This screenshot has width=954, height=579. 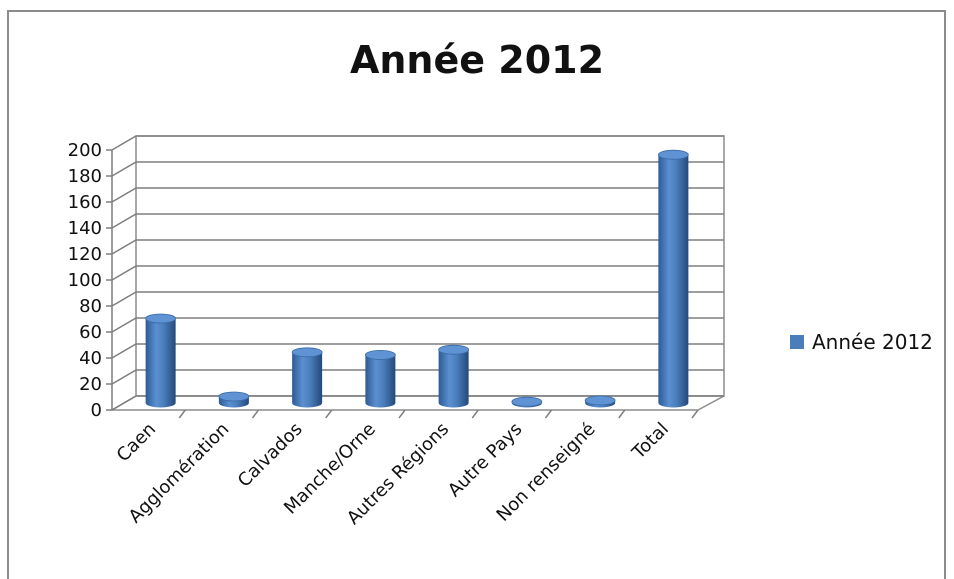 I want to click on legend-label: Année 2012, so click(x=872, y=342).